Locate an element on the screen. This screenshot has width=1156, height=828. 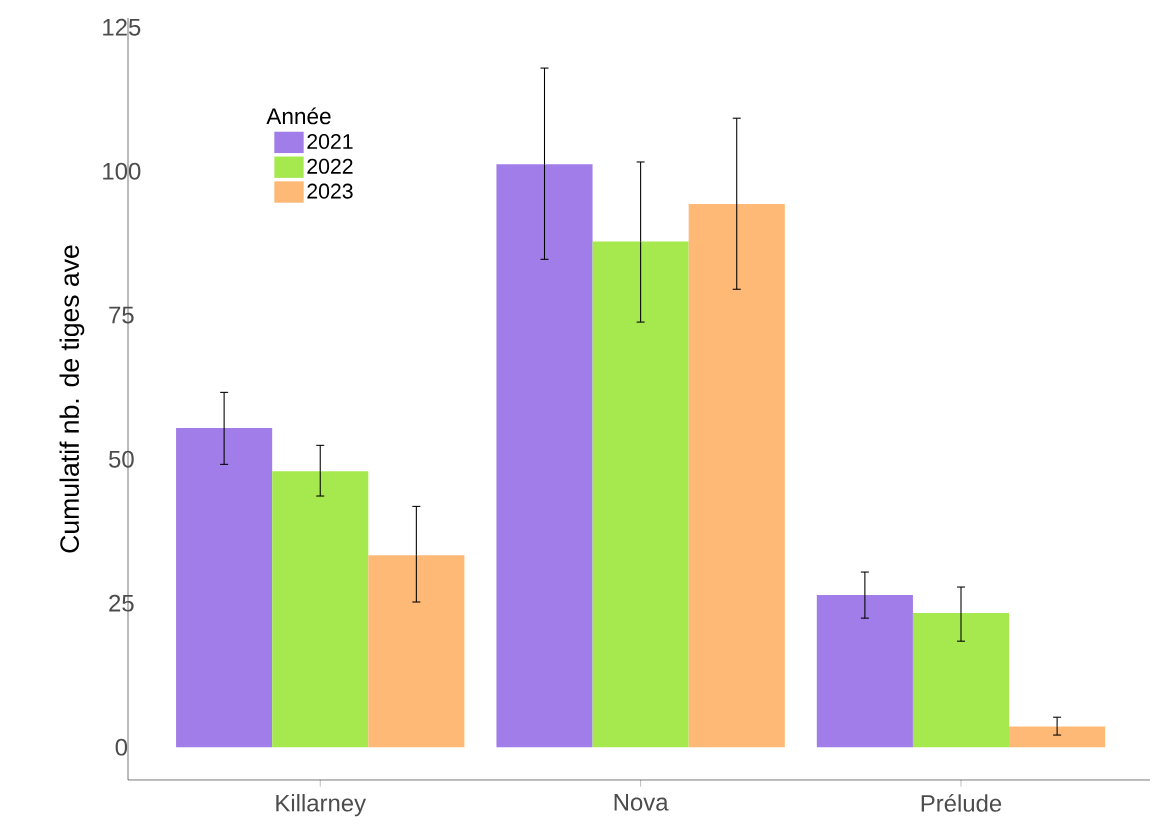
x-tick-label: Prélude is located at coordinates (961, 803).